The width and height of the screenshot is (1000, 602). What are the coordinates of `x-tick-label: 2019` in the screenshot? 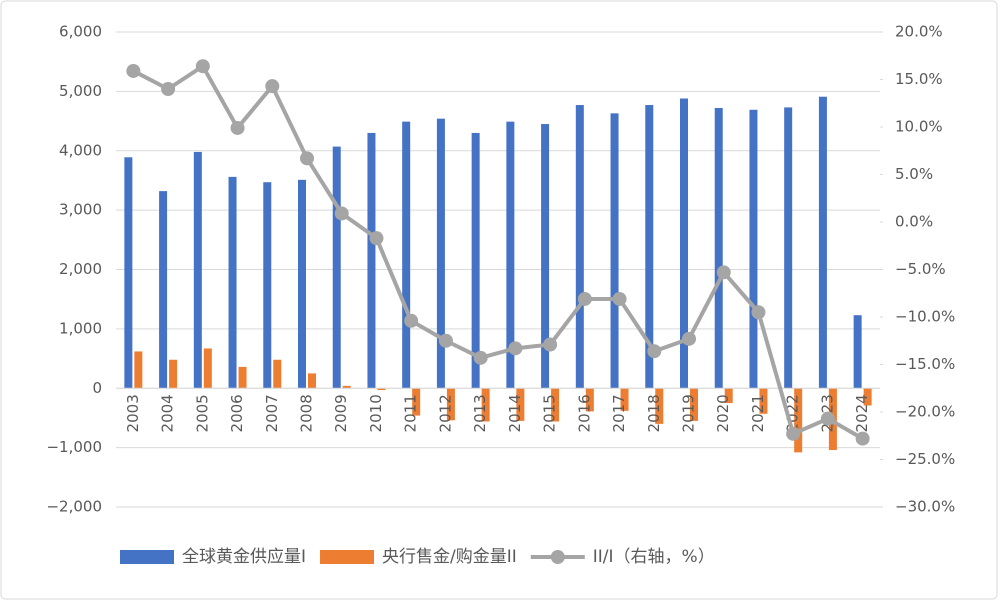 It's located at (689, 413).